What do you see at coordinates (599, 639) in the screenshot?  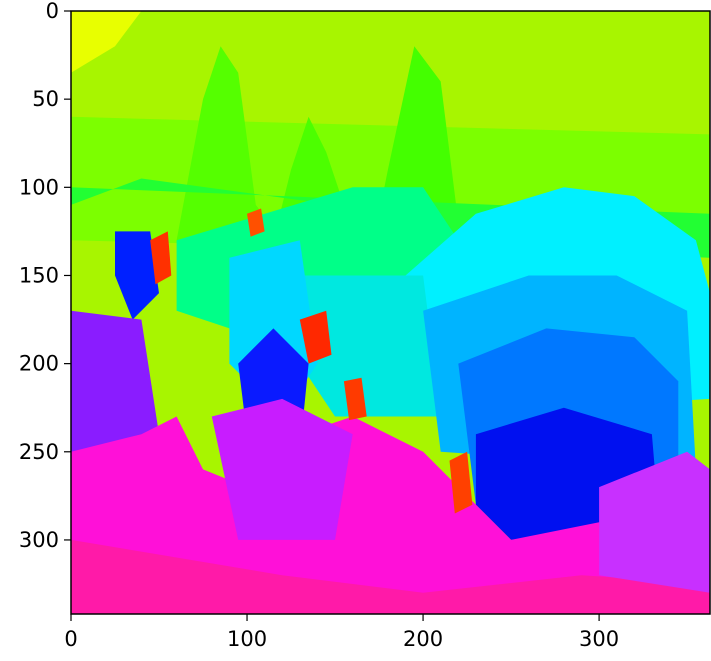 I see `x-tick-label: 300` at bounding box center [599, 639].